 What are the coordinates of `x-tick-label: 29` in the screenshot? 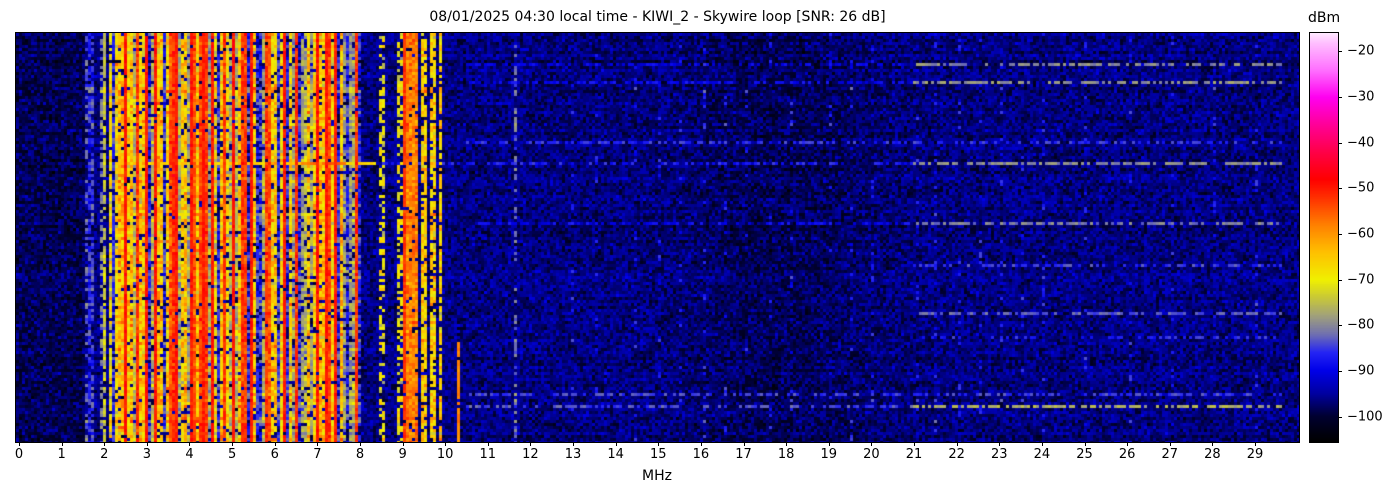 It's located at (1255, 454).